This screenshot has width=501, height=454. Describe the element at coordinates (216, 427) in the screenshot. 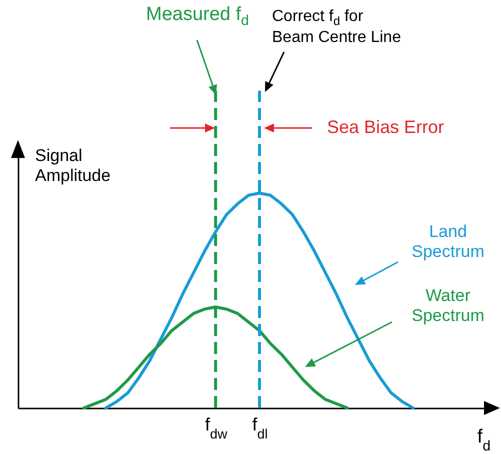

I see `x-tick-label: f$_{dw}$` at that location.